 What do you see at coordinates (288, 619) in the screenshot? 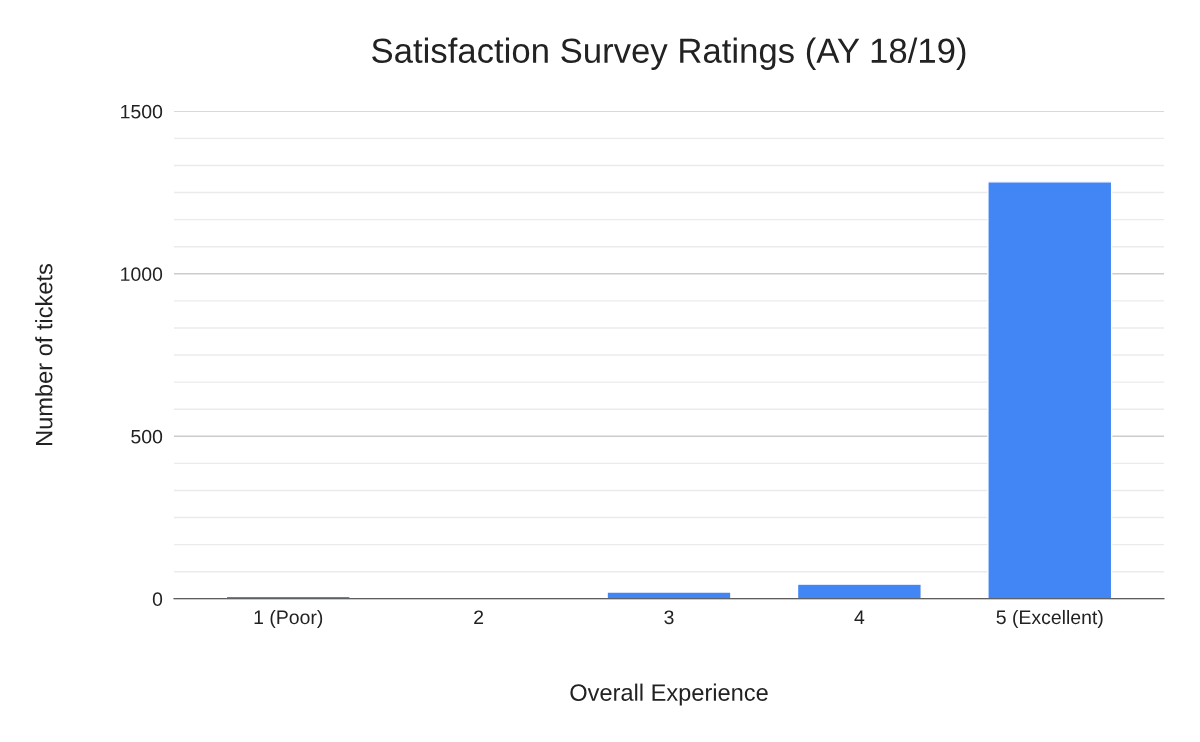
I see `x-tick-label: 1 (Poor)` at bounding box center [288, 619].